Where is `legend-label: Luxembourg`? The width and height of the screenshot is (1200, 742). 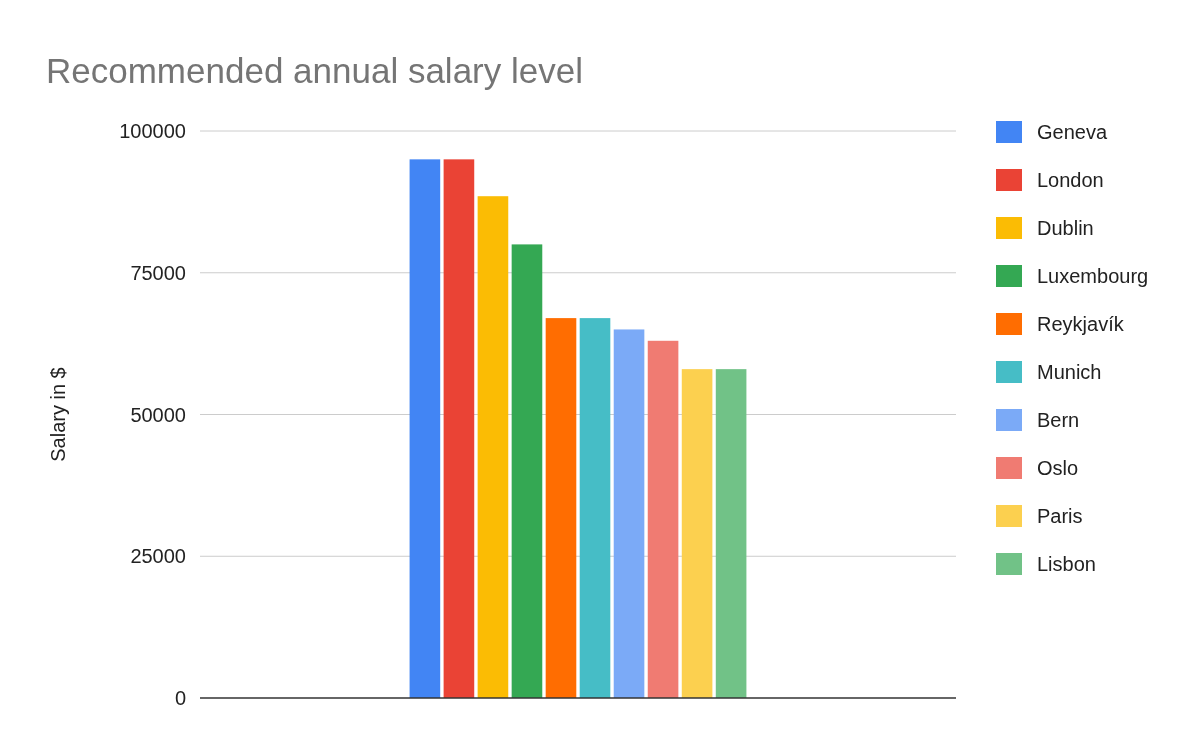 legend-label: Luxembourg is located at coordinates (1093, 276).